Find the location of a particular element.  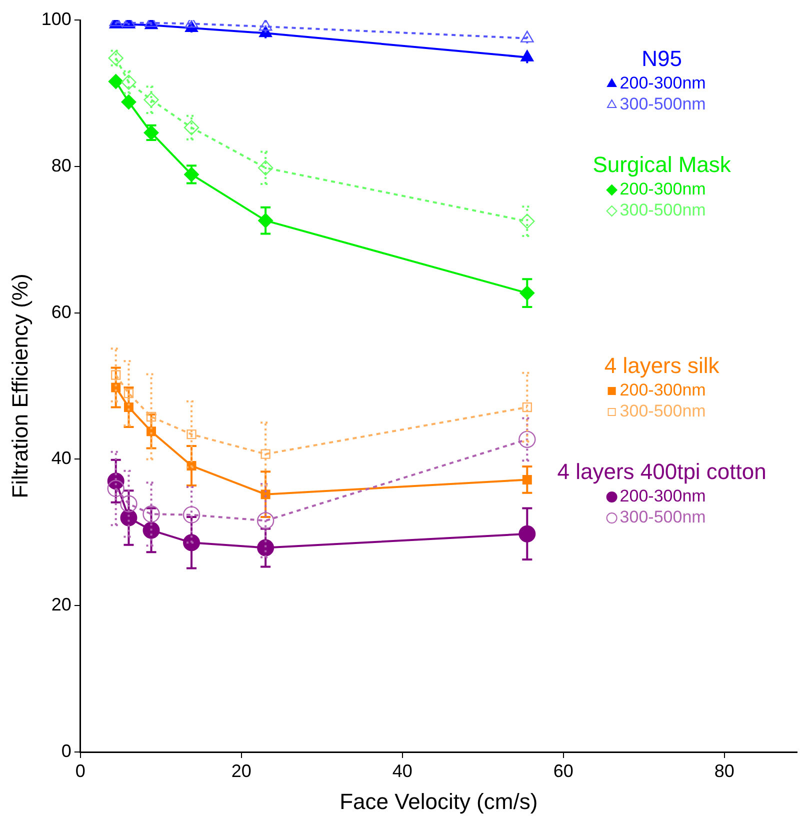

x-axis-title: Face Velocity (cm/s) is located at coordinates (439, 801).